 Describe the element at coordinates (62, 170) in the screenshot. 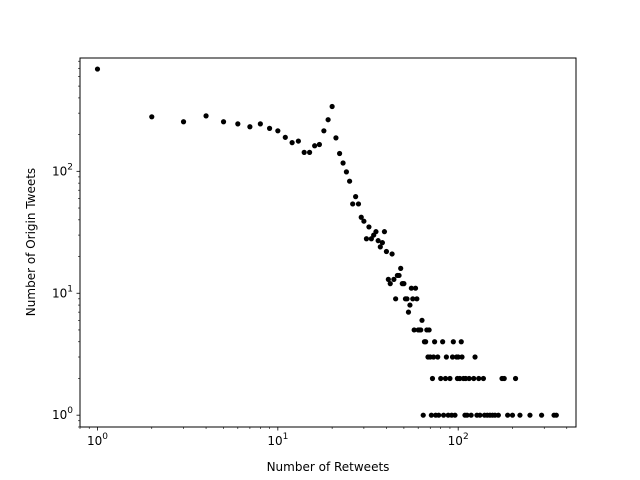

I see `y-tick-label: 10²` at that location.